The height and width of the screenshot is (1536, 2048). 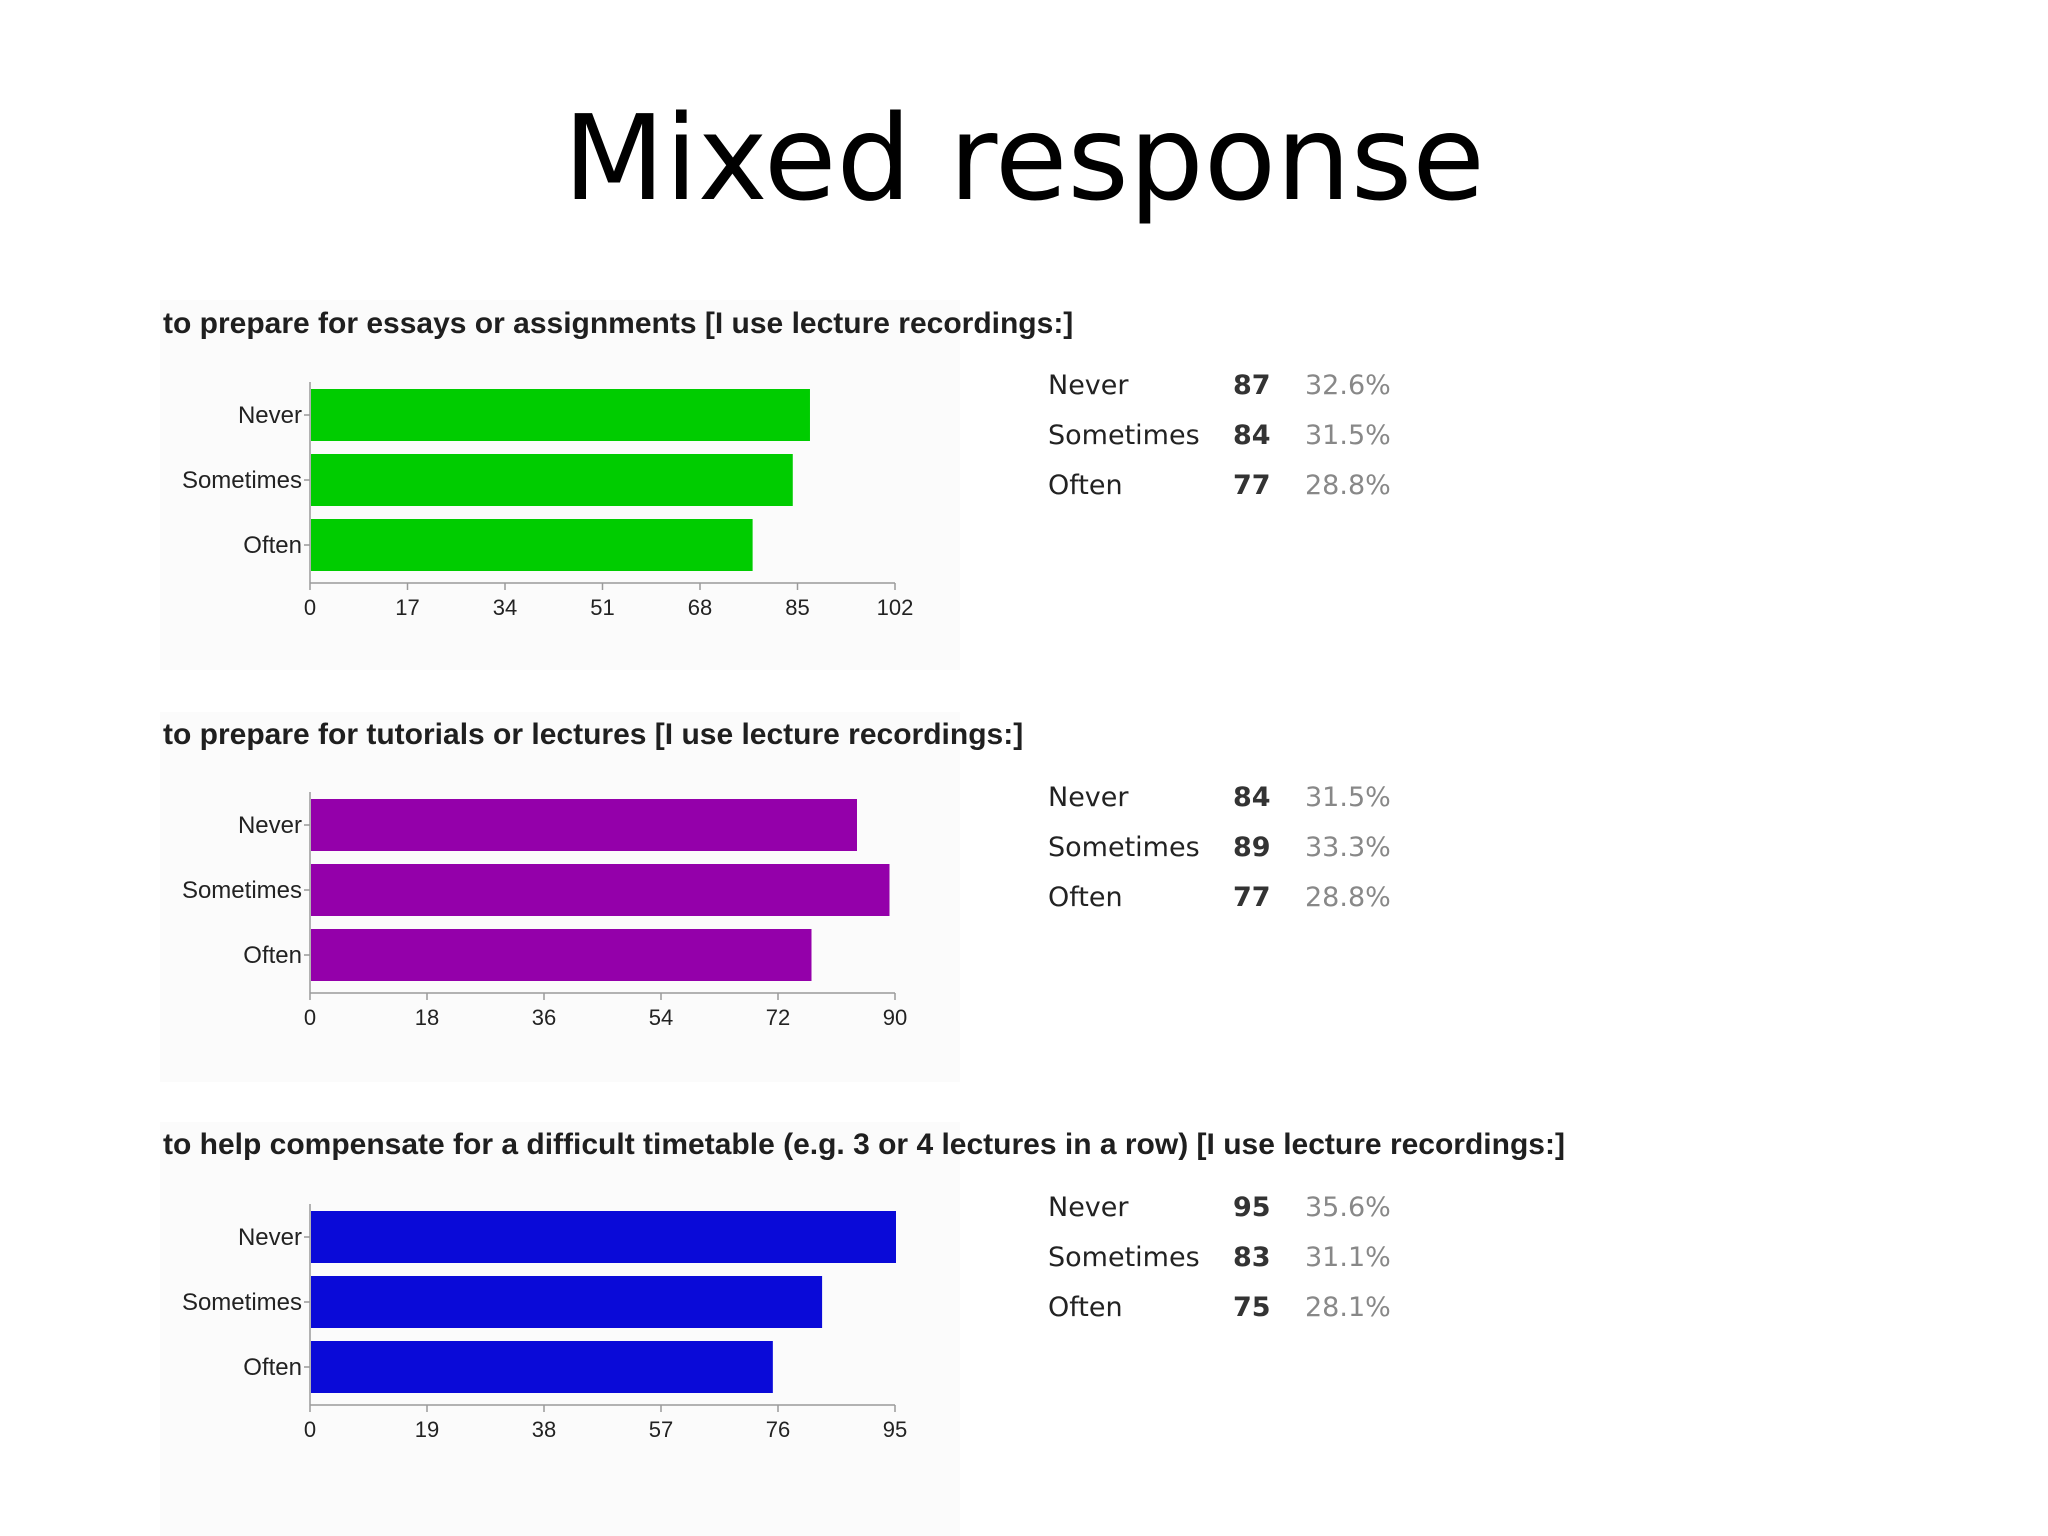 I want to click on x-tick-label: 85, so click(x=797, y=607).